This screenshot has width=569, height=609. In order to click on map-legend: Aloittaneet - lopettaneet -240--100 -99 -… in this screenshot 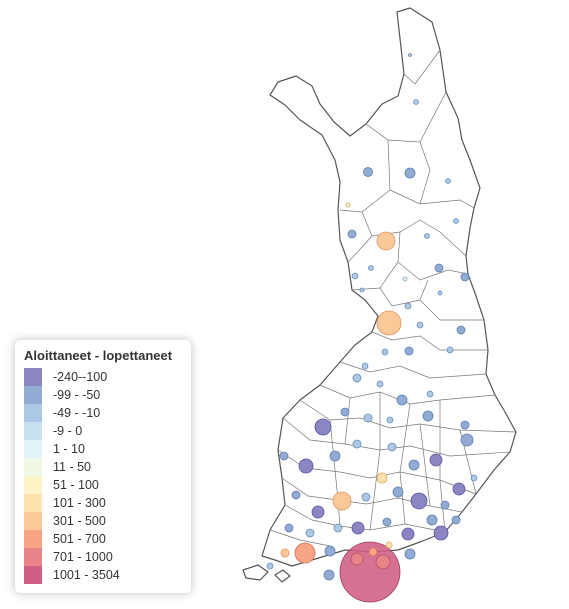, I will do `click(103, 466)`.